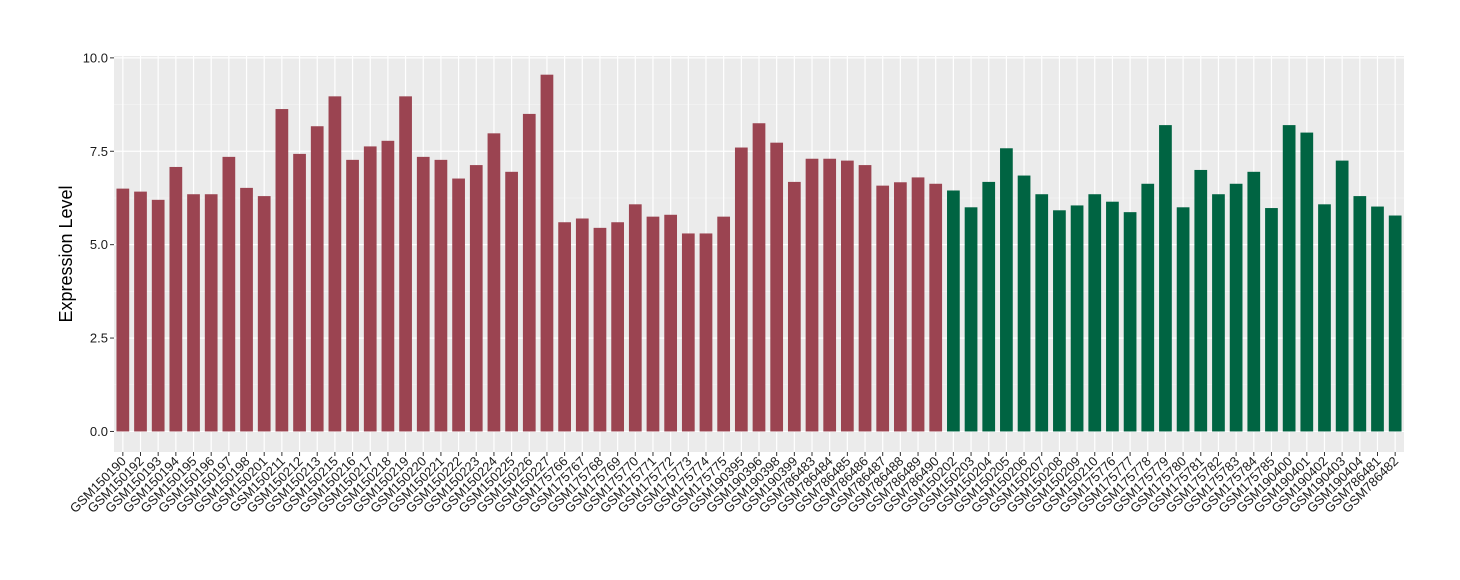 The height and width of the screenshot is (580, 1460). I want to click on bar-GSM175779, so click(1165, 278).